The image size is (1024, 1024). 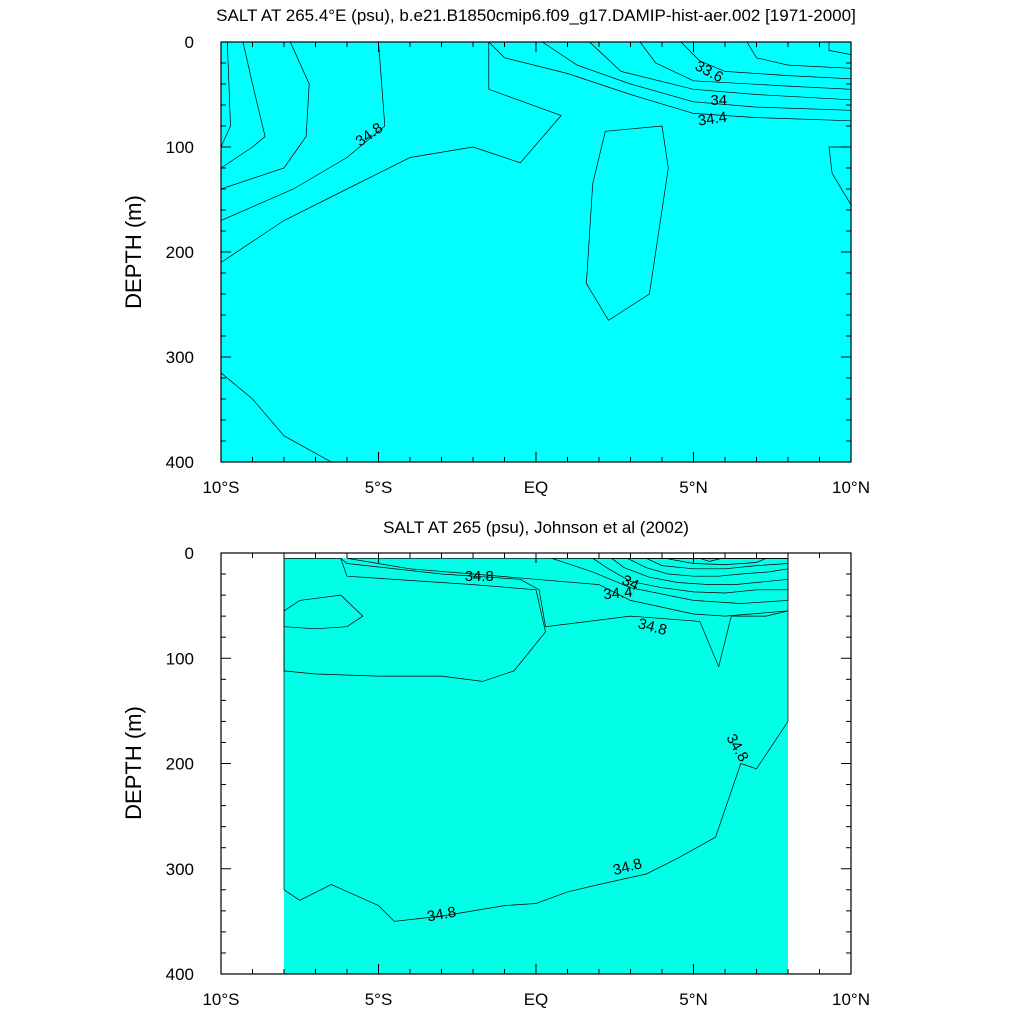 I want to click on observed-panel-title: SALT AT 265 (psu), Johnson et al (2002), so click(x=536, y=527).